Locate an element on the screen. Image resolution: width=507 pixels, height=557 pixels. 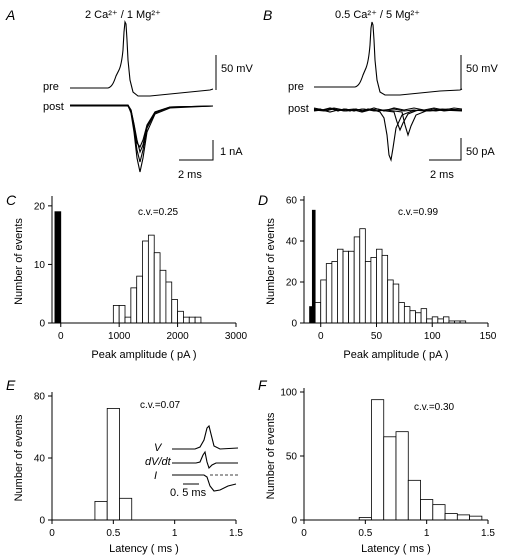
panel-letter-d: D is located at coordinates (263, 200).